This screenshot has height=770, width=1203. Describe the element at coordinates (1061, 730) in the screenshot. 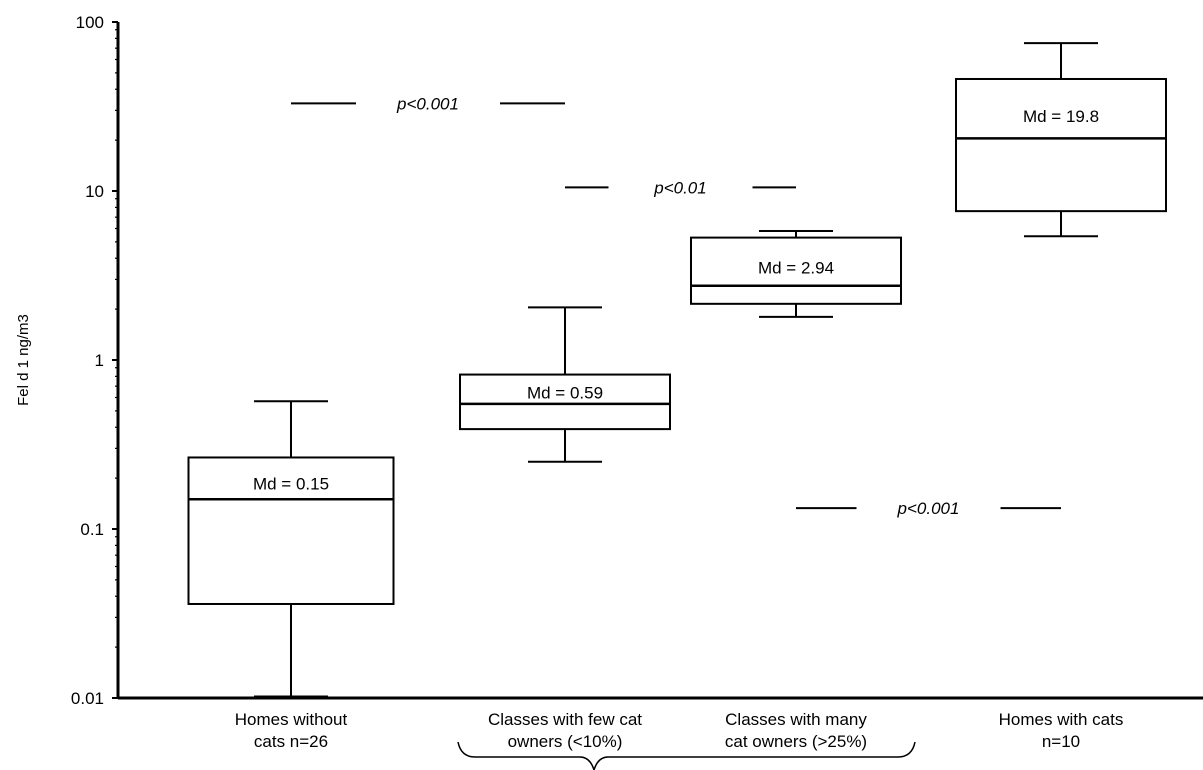

I see `category-label: Homes with cats n=10` at that location.